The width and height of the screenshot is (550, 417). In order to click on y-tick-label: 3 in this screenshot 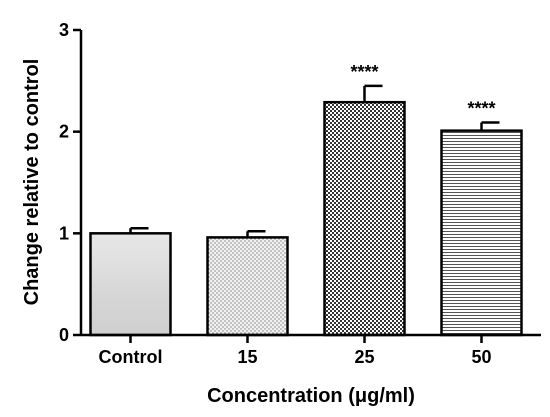, I will do `click(64, 30)`.